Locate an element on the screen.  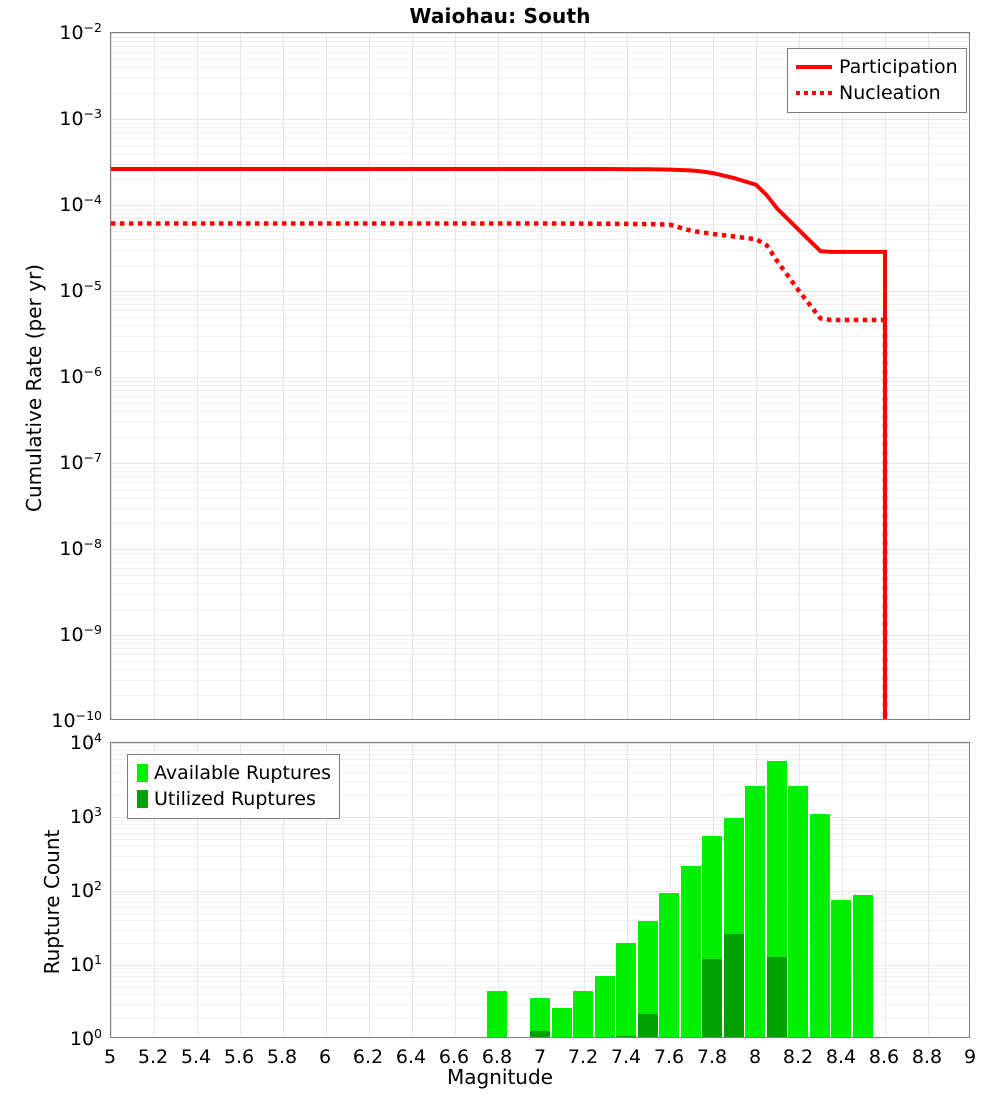
legend-label: Available Ruptures is located at coordinates (242, 772).